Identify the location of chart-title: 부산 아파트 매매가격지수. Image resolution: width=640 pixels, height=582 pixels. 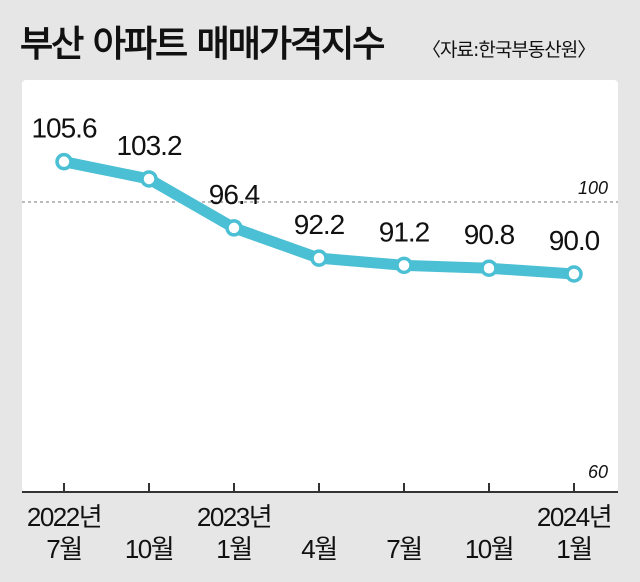
(202, 44).